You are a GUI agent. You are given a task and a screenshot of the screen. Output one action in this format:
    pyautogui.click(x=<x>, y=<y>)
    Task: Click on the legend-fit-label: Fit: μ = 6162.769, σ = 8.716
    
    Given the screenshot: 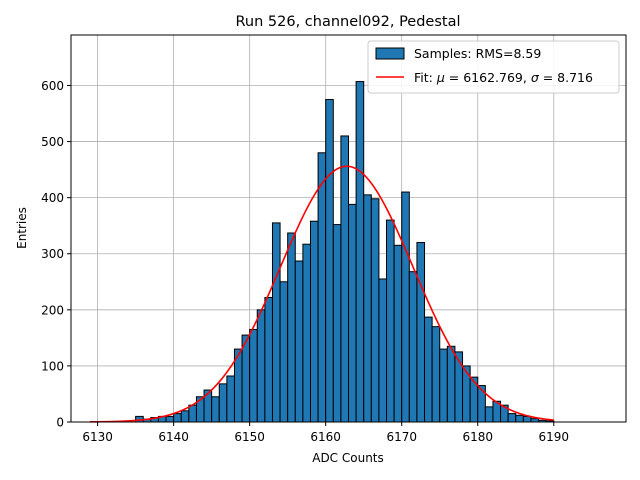 What is the action you would take?
    pyautogui.click(x=503, y=77)
    